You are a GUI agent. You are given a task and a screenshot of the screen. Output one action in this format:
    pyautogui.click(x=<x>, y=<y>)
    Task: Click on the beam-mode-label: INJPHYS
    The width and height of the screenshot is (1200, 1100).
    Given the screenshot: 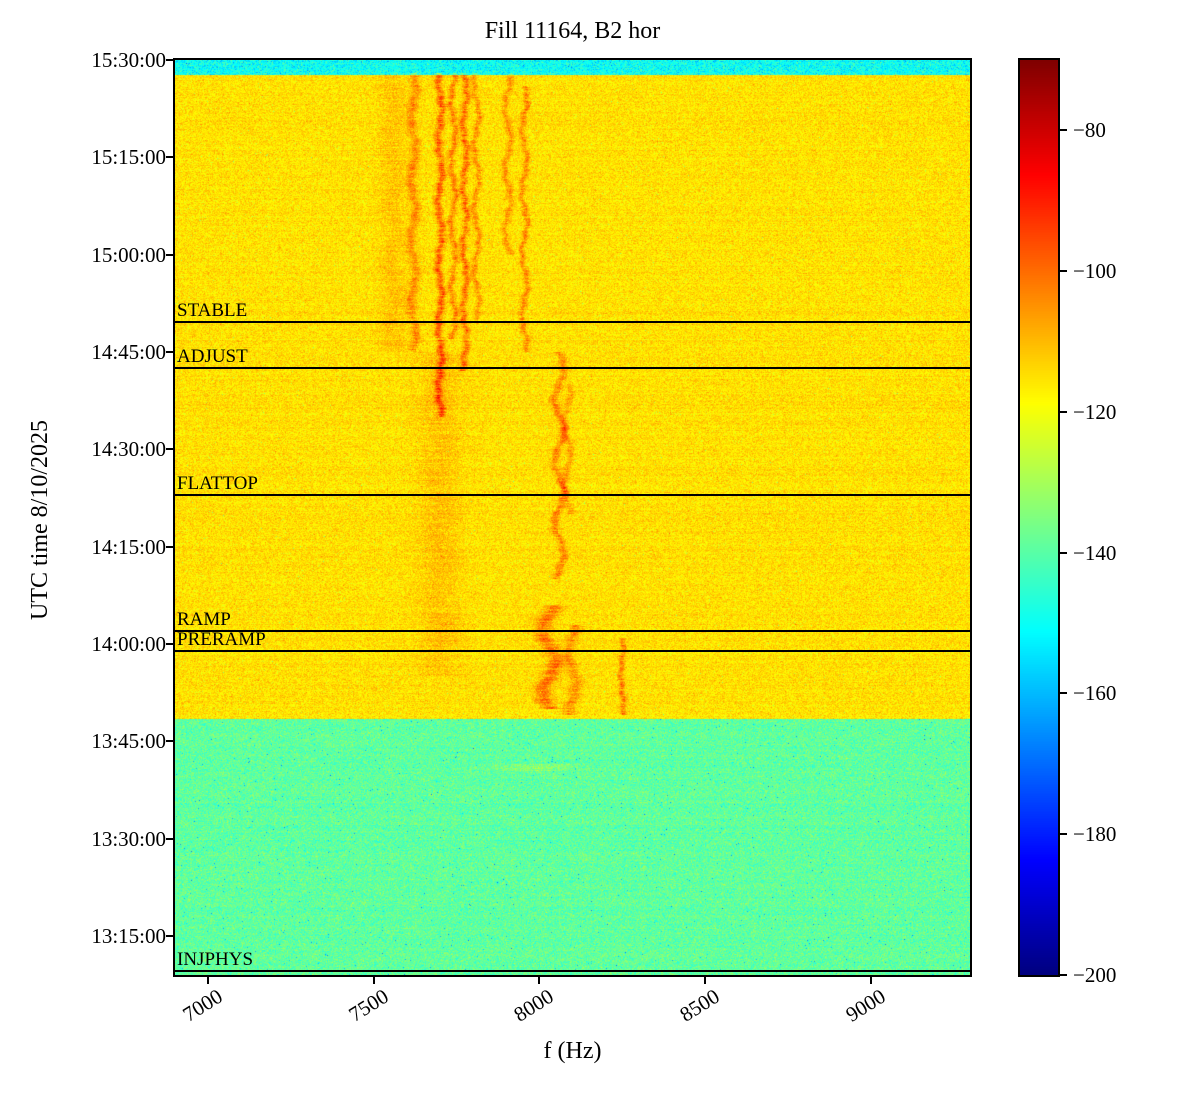 What is the action you would take?
    pyautogui.click(x=215, y=959)
    